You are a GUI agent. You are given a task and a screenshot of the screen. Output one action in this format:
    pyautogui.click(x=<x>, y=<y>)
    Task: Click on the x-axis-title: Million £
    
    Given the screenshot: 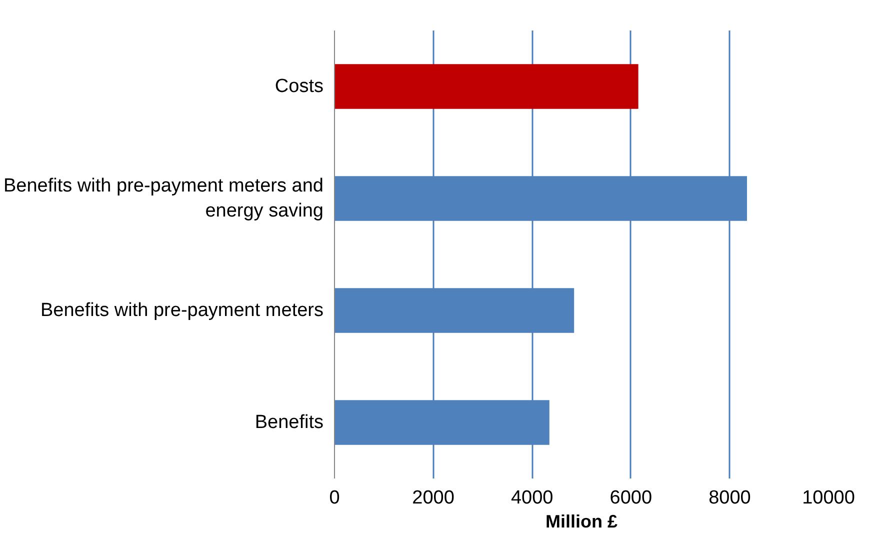 What is the action you would take?
    pyautogui.click(x=582, y=522)
    